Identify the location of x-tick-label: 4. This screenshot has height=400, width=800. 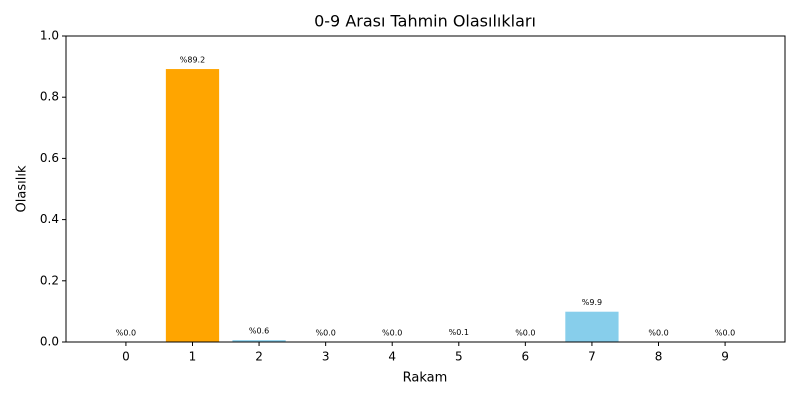
(392, 357).